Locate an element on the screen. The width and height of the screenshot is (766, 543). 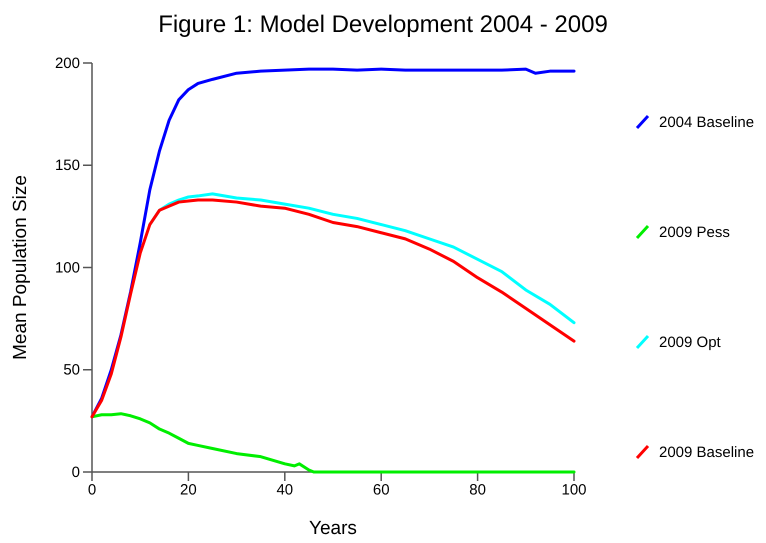
chart-title: Figure 1: Model Development 2004 - 2009 is located at coordinates (383, 24).